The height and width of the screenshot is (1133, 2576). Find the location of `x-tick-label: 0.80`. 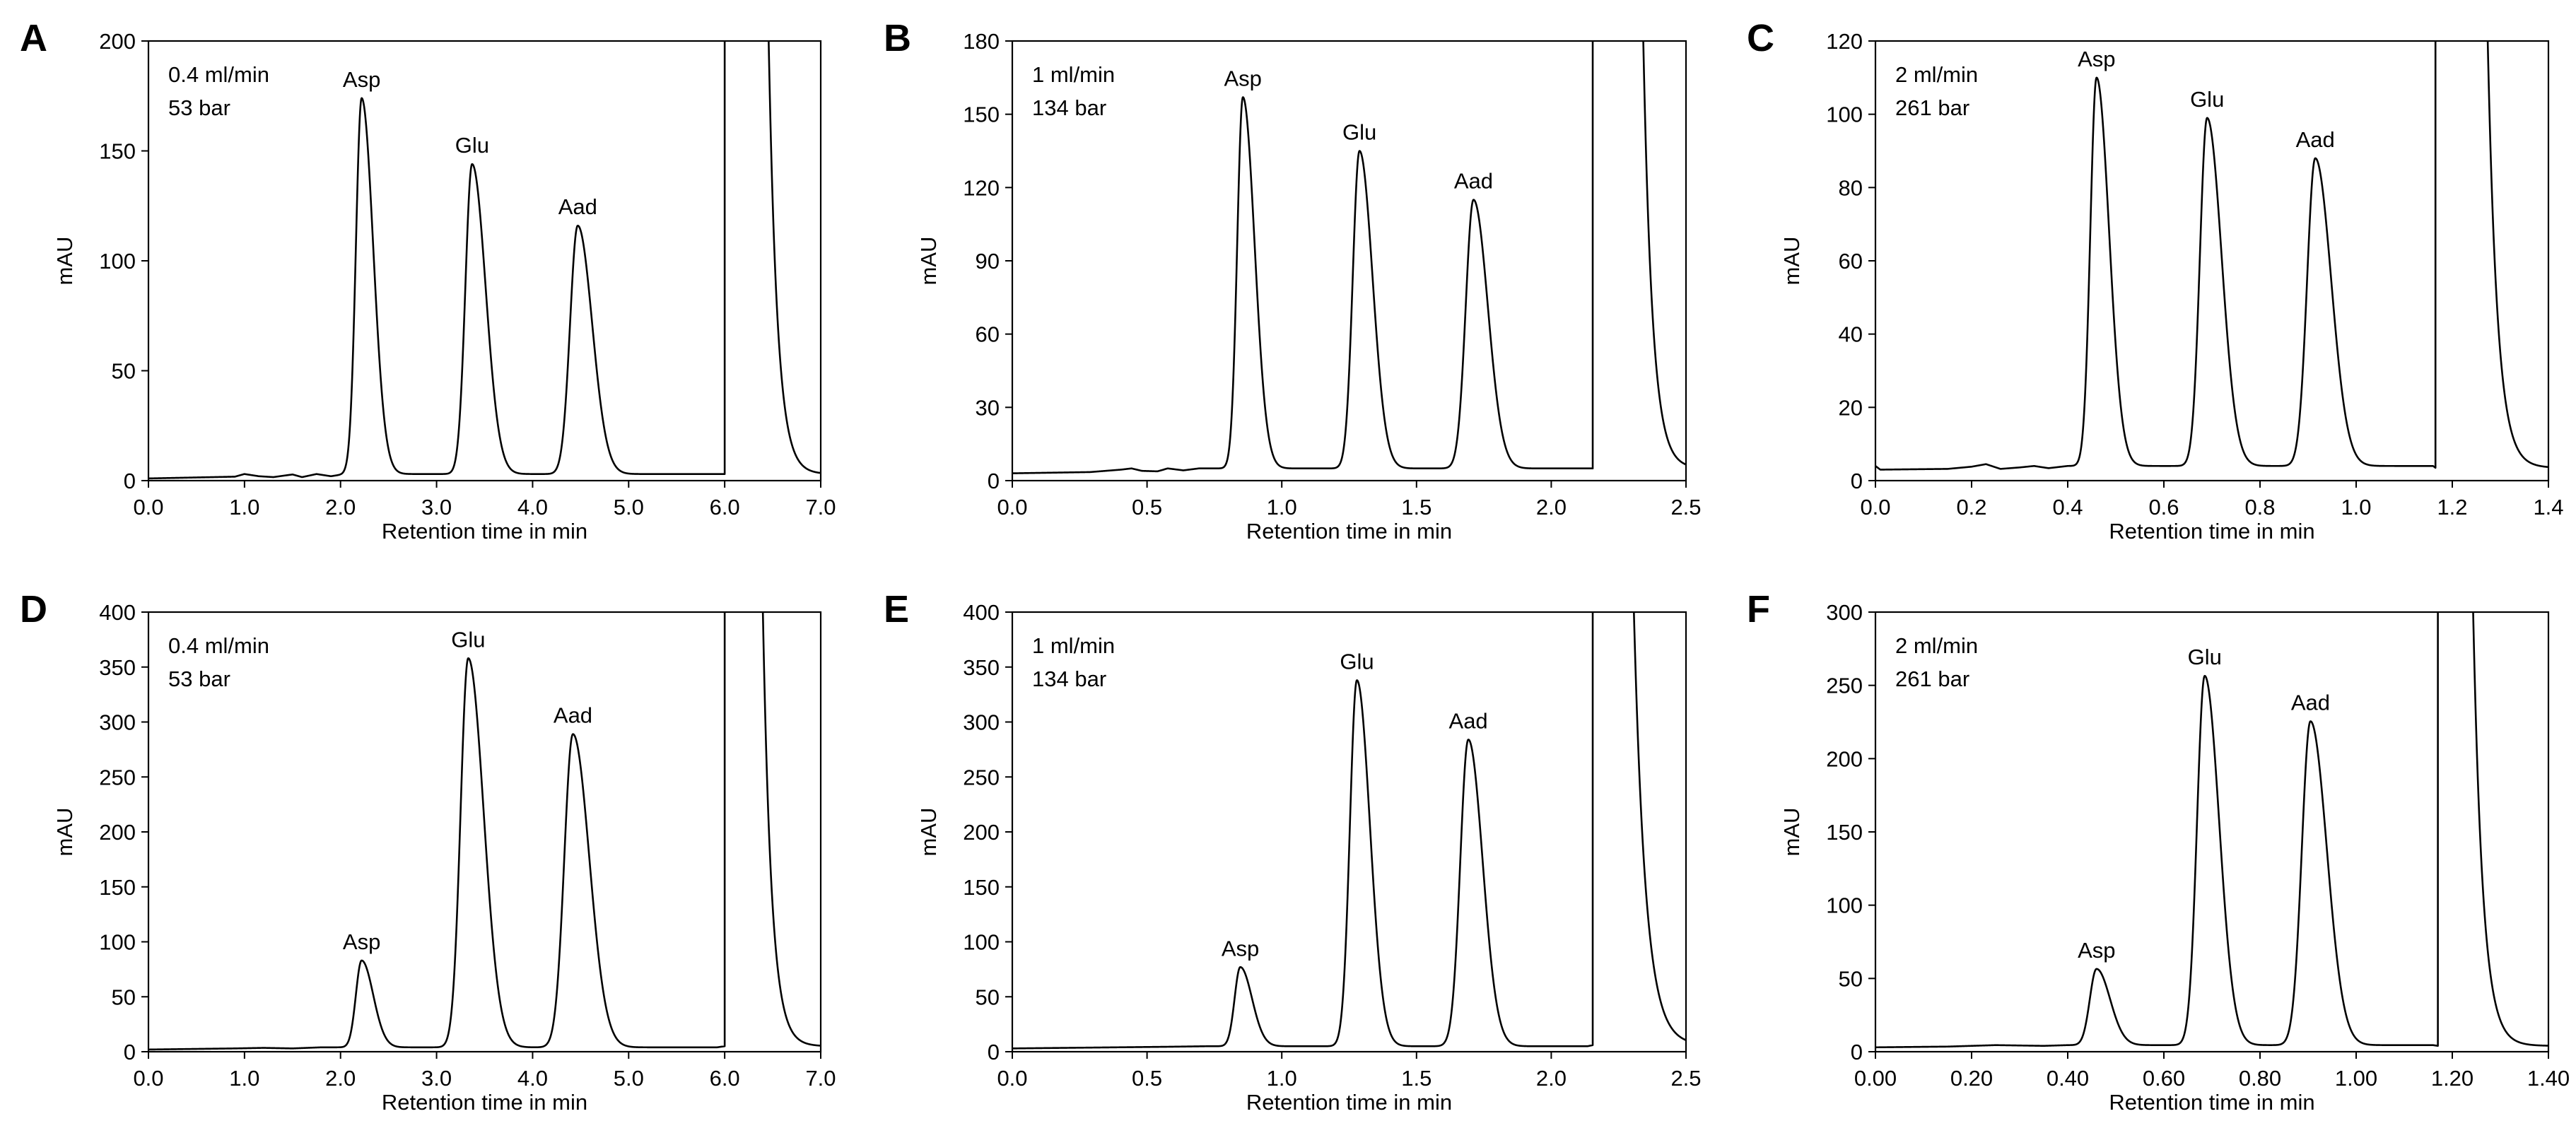

x-tick-label: 0.80 is located at coordinates (2260, 1078).